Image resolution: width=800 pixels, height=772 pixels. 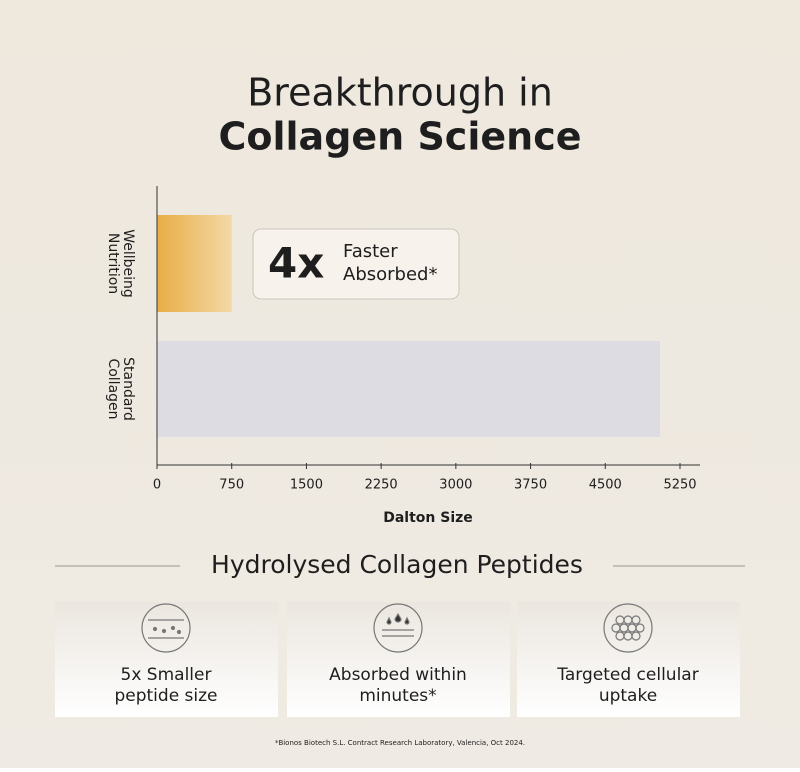 I want to click on card-text: peptide size, so click(x=165, y=696).